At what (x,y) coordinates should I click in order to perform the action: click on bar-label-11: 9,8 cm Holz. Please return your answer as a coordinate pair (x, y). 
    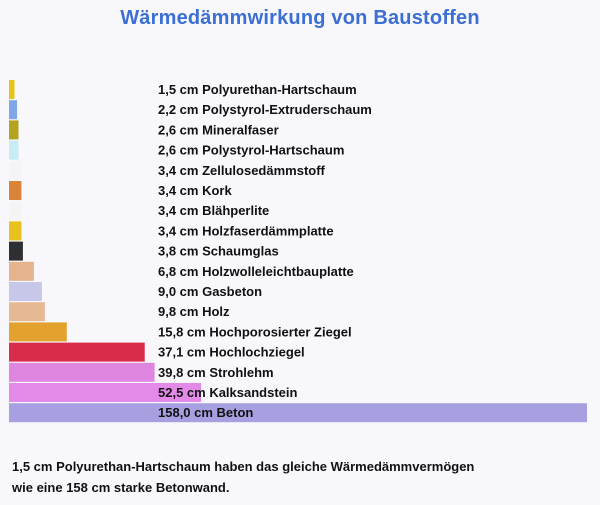
    Looking at the image, I should click on (194, 311).